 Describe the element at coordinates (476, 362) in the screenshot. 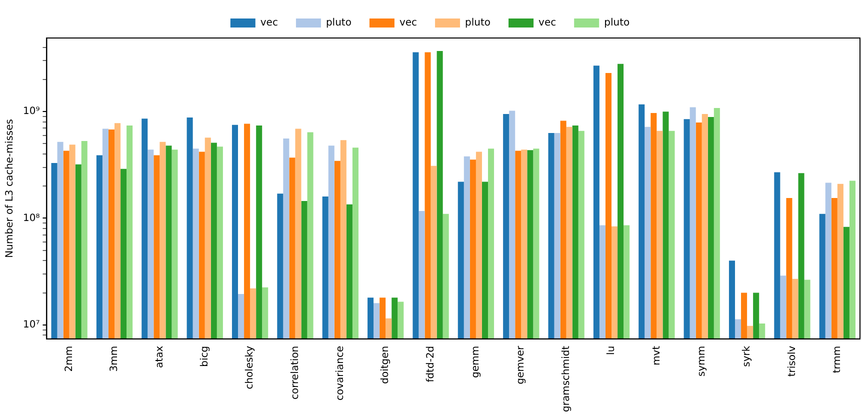

I see `x-tick-label: gemm` at that location.